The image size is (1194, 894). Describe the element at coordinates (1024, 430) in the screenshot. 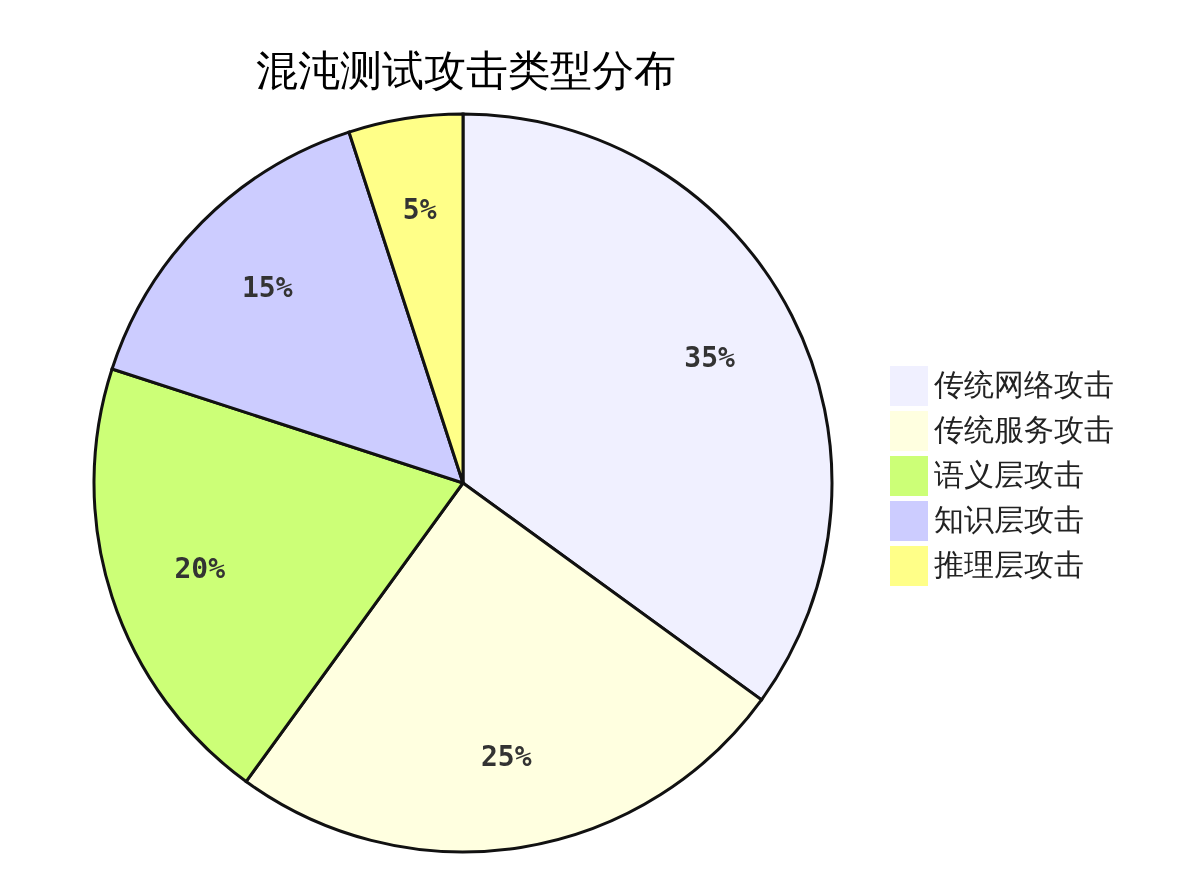

I see `legend-label: 传统服务攻击` at that location.